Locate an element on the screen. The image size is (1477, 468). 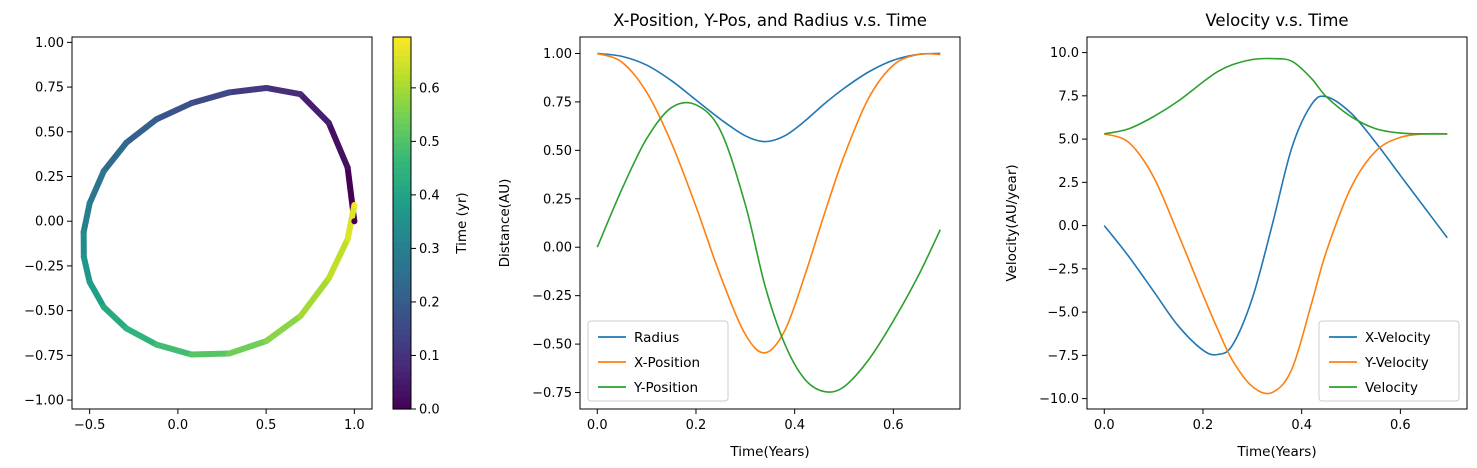
distance-legend-label: Radius is located at coordinates (656, 338).